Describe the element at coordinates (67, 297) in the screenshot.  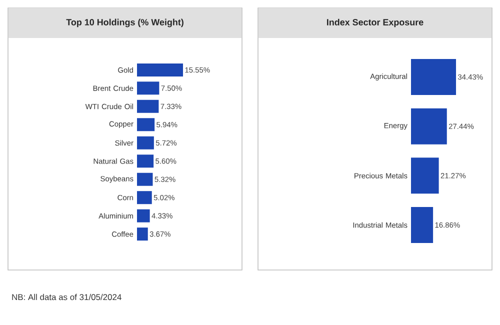
I see `text: NB: All data as of 31/05/2024` at that location.